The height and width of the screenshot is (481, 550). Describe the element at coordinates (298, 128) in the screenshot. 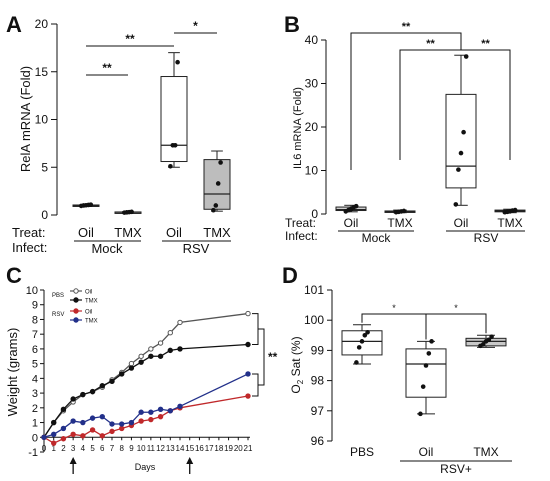

I see `b-y-axis-label: IL6 mRNA (Fold)` at that location.